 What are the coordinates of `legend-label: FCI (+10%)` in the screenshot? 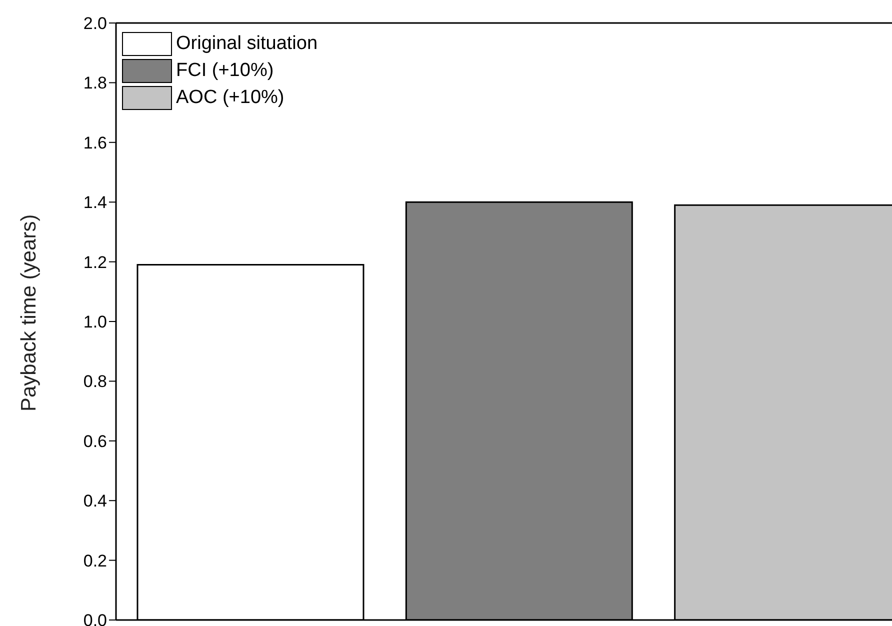 It's located at (225, 71).